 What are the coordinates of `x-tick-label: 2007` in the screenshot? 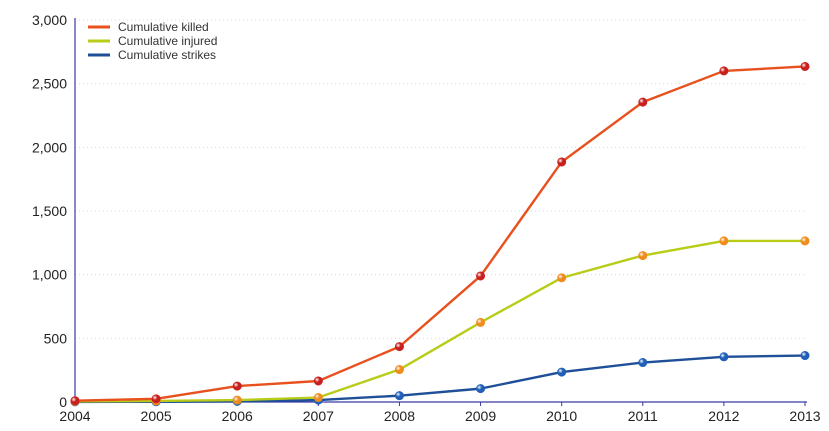 It's located at (318, 416).